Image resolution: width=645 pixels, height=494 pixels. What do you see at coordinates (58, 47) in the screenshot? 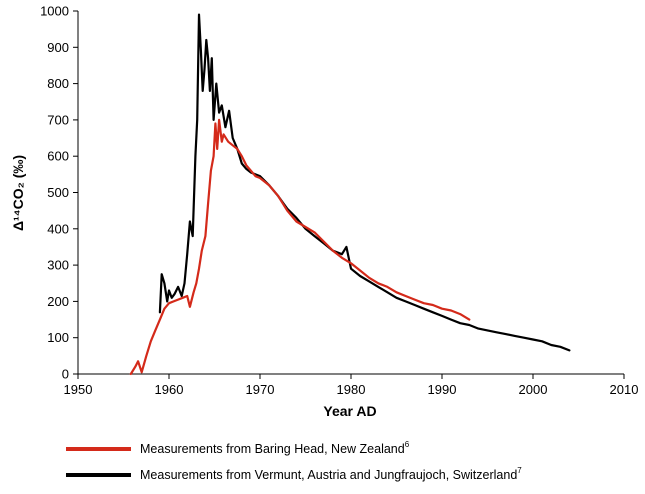
I see `y-tick-label: 900` at bounding box center [58, 47].